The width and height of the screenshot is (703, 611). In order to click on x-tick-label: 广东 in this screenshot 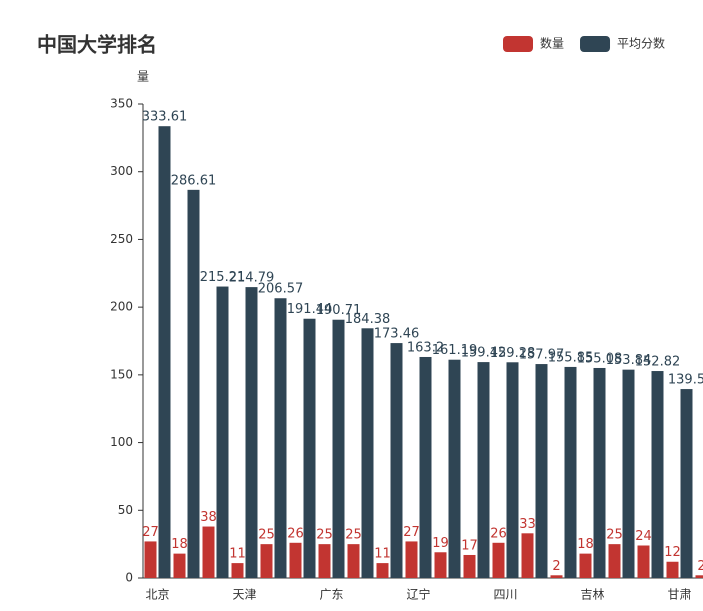, I will do `click(331, 595)`.